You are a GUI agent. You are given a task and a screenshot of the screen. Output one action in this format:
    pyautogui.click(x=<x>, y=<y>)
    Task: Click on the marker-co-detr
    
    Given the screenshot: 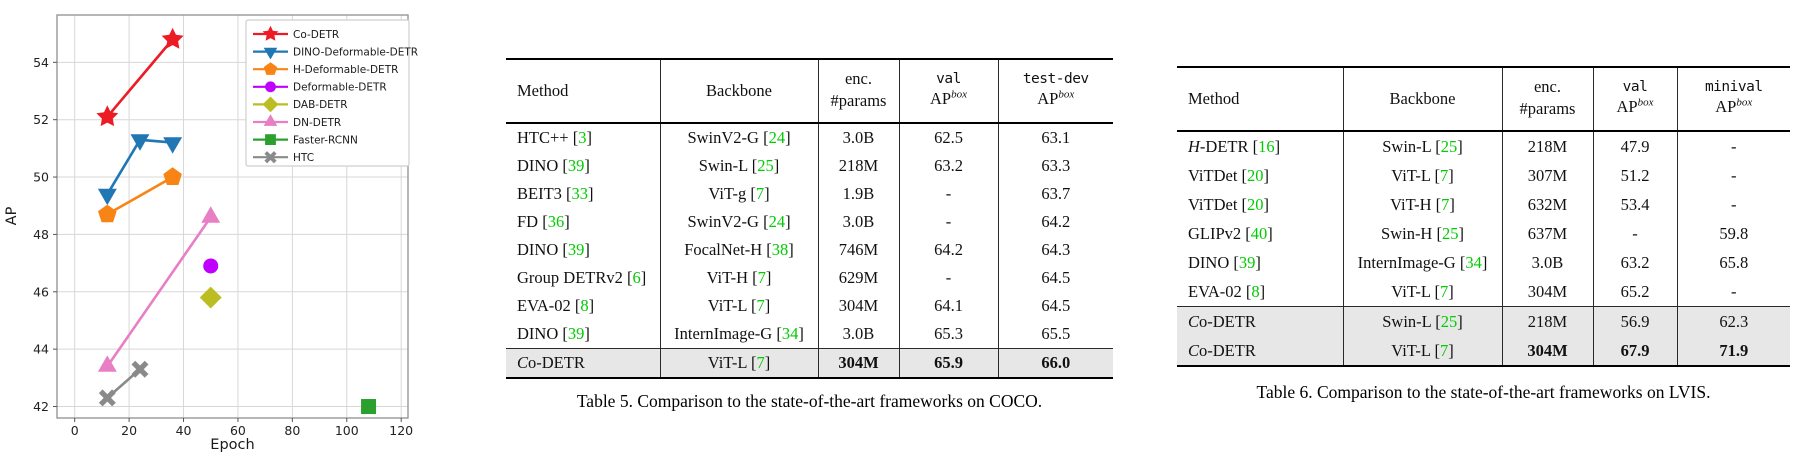 What is the action you would take?
    pyautogui.click(x=172, y=38)
    